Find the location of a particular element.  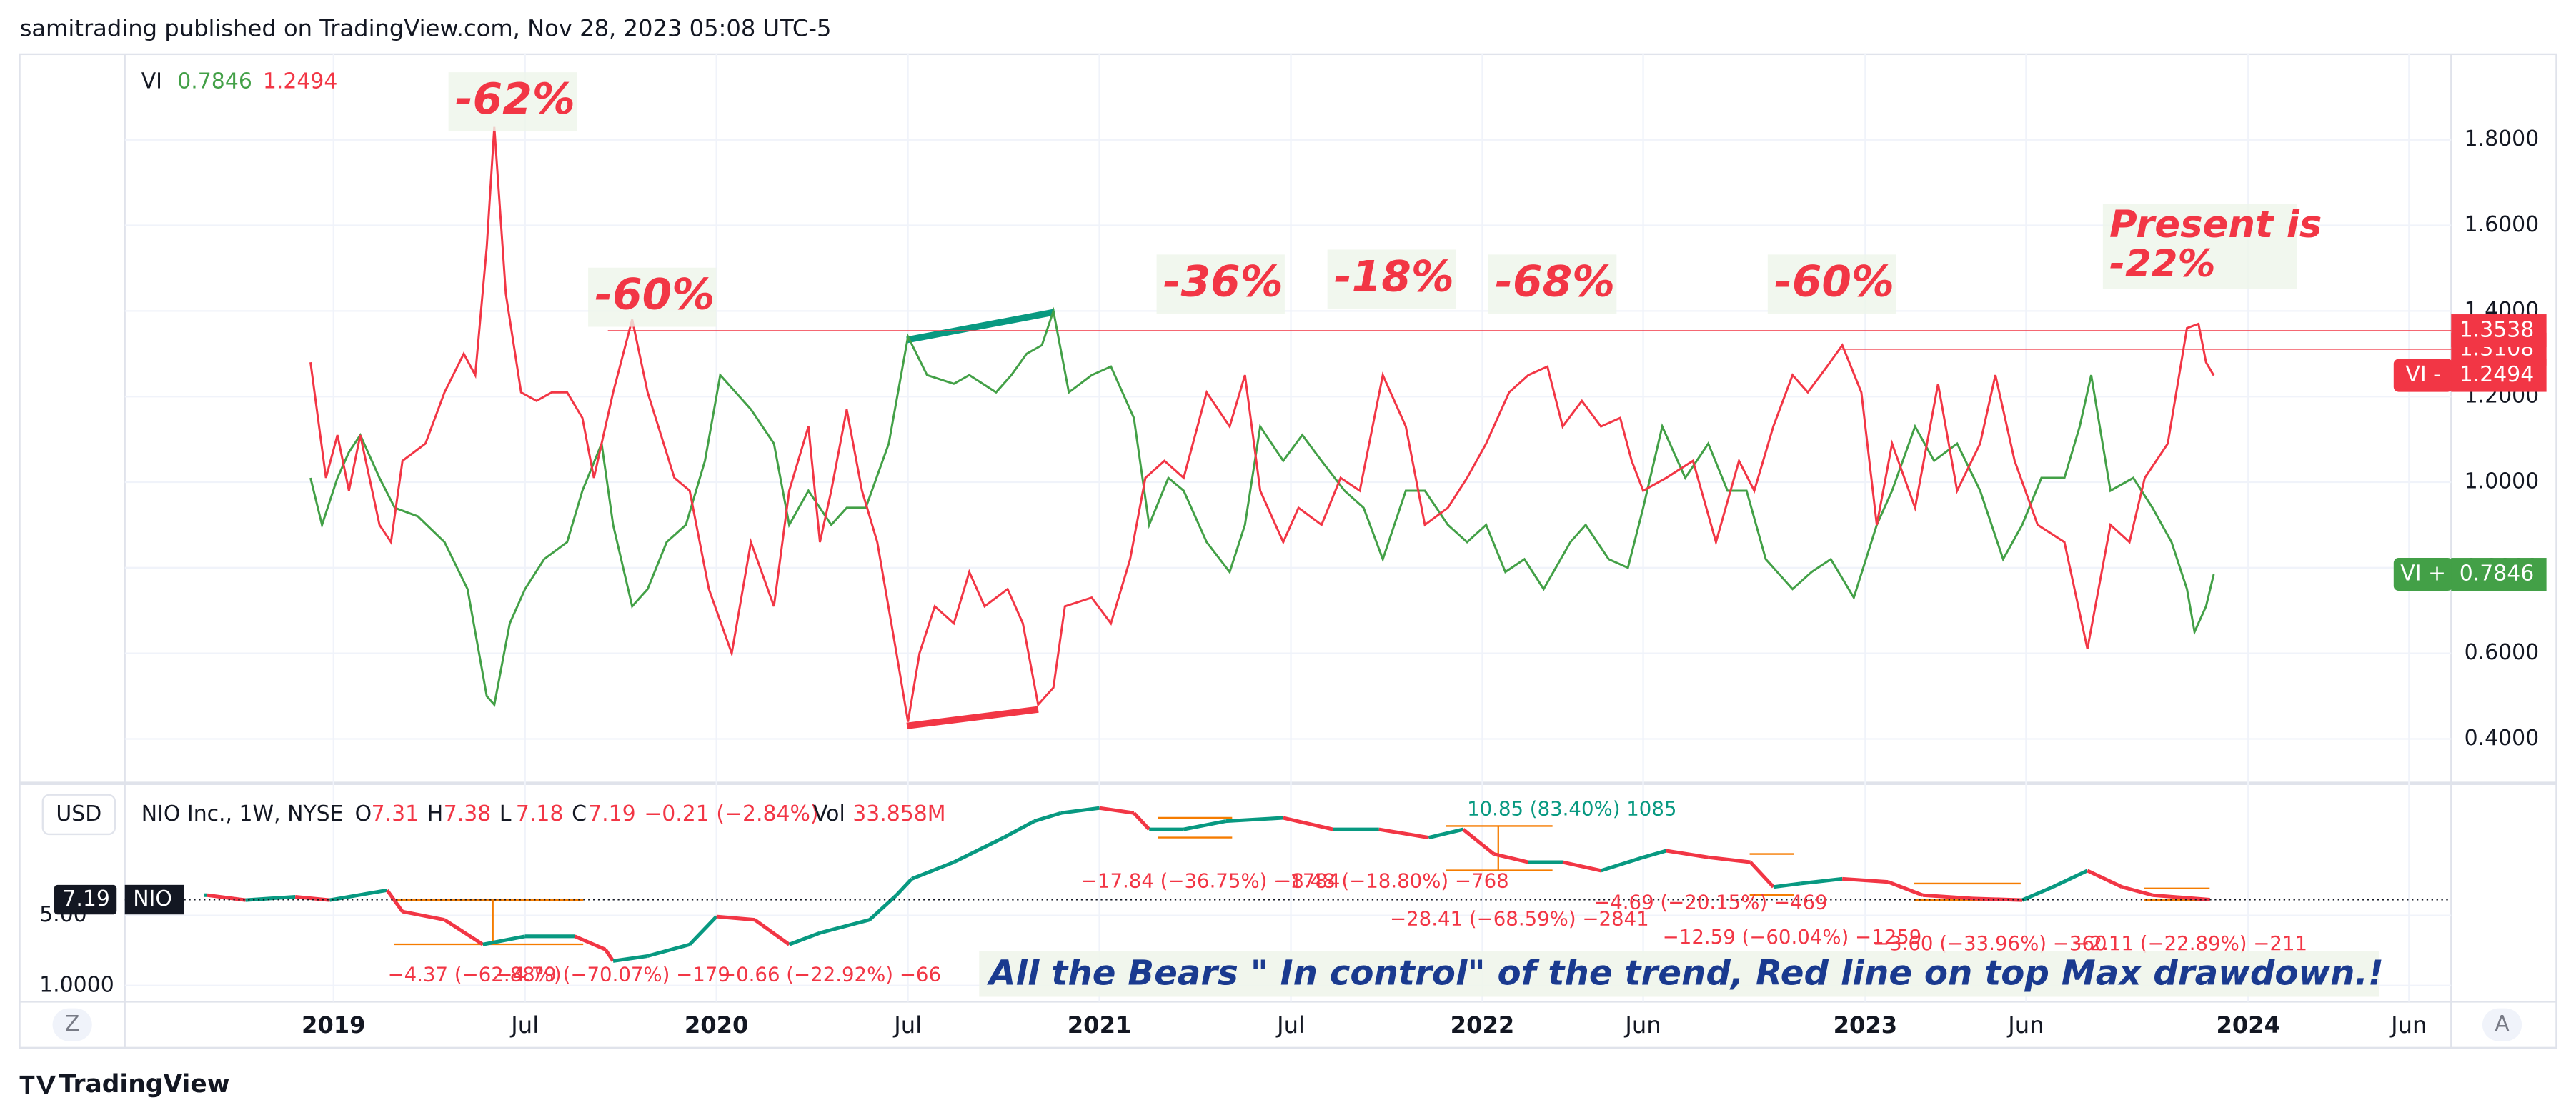

value-badge-label: 1.2494 is located at coordinates (2497, 374).